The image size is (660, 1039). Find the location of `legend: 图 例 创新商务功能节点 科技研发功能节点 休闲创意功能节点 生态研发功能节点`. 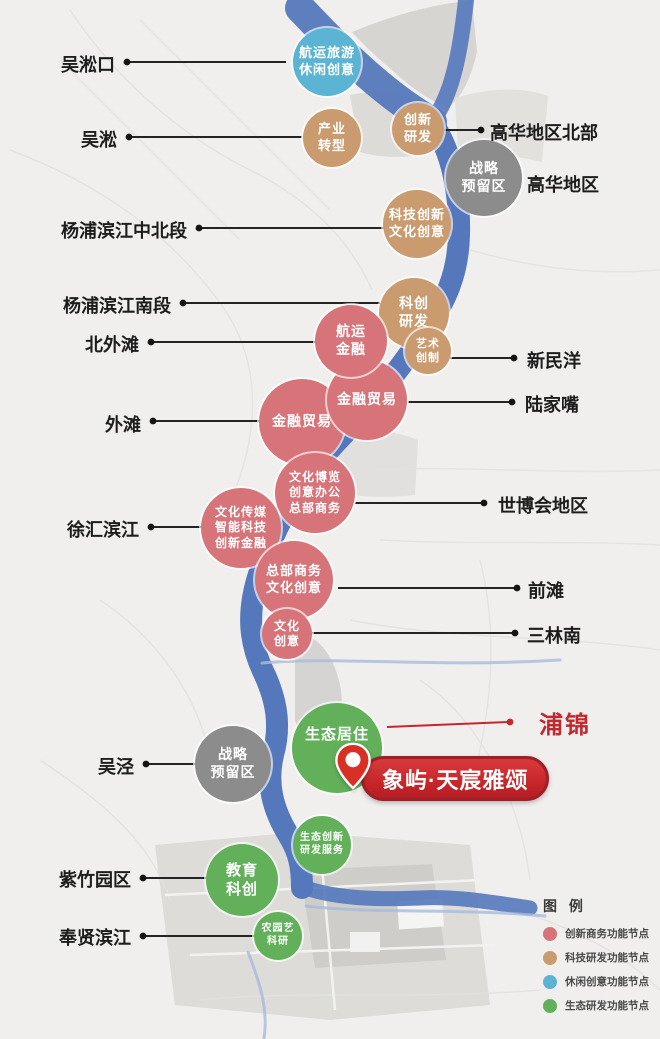

legend: 图 例 创新商务功能节点 科技研发功能节点 休闲创意功能节点 生态研发功能节点 is located at coordinates (596, 959).